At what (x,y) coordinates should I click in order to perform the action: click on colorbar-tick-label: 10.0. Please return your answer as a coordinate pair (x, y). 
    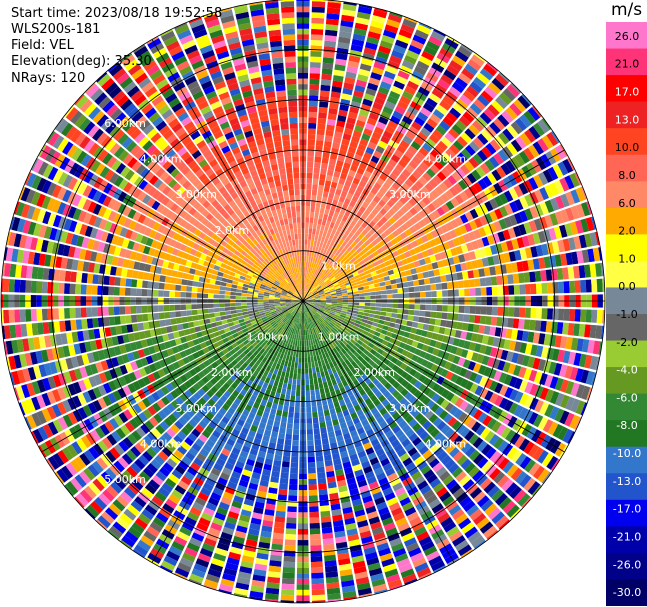
    Looking at the image, I should click on (627, 147).